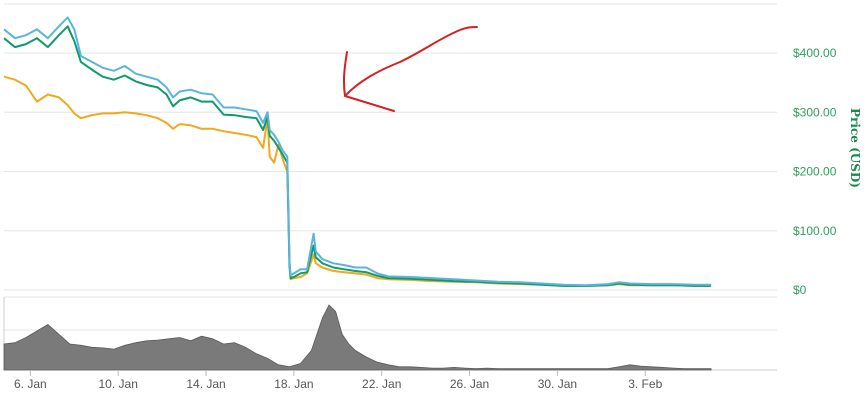  What do you see at coordinates (815, 53) in the screenshot?
I see `y-tick-label: $400.00` at bounding box center [815, 53].